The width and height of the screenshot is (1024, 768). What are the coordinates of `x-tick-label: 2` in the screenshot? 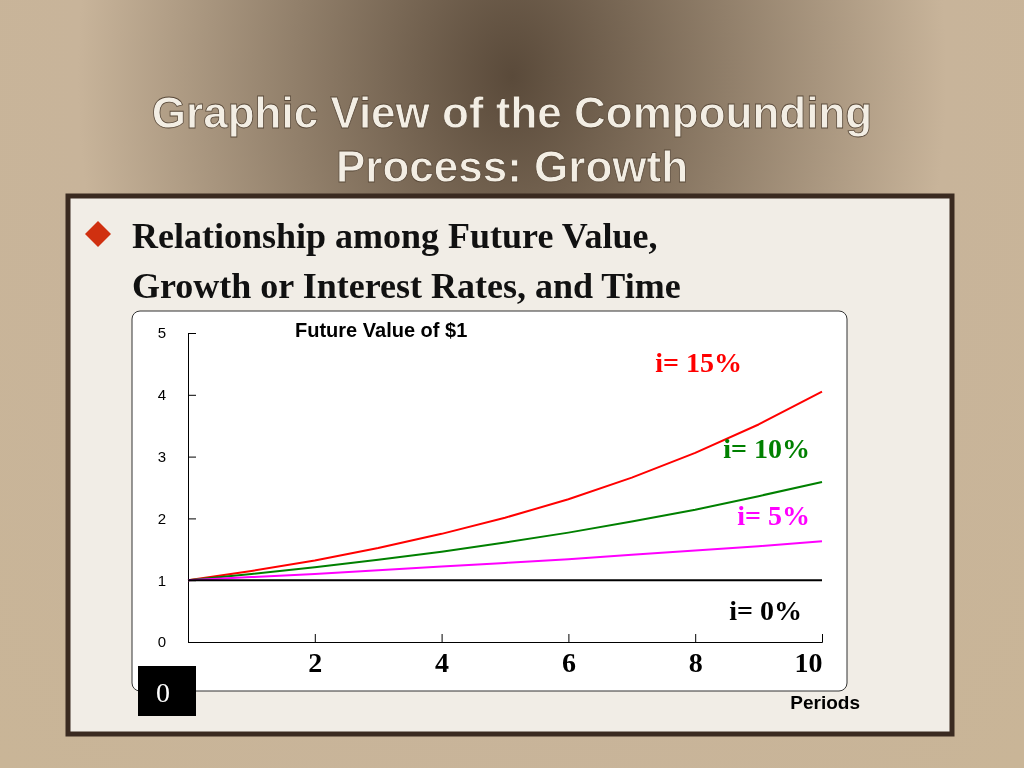 It's located at (315, 662).